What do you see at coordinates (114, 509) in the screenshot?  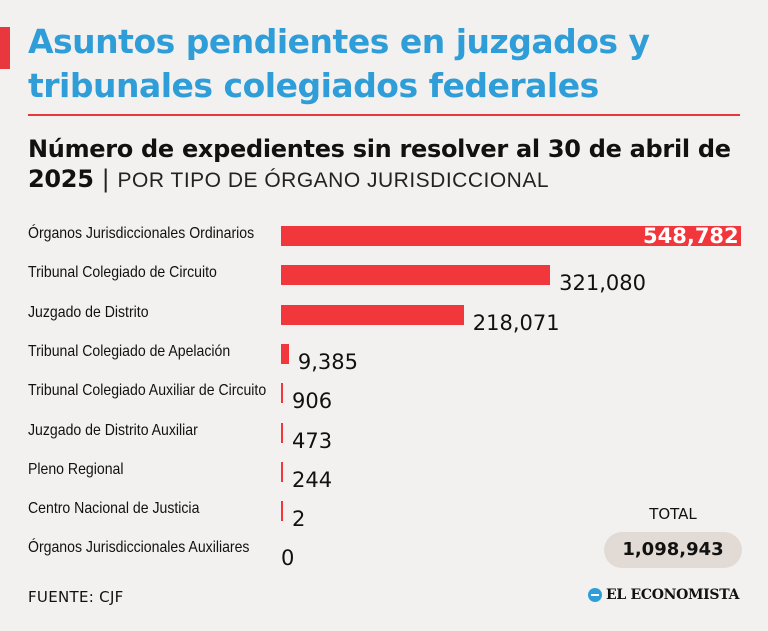 I see `category-label: Centro Nacional de Justicia` at bounding box center [114, 509].